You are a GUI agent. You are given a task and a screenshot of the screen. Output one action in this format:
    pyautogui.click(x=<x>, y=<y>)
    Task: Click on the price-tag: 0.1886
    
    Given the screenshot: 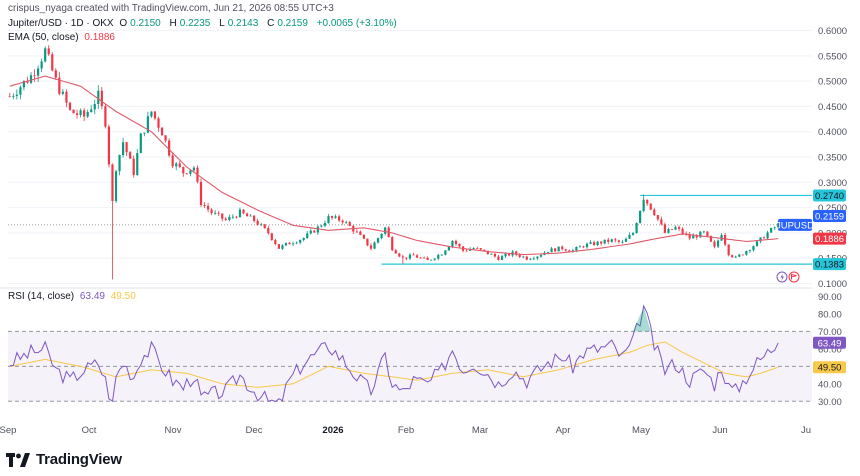 What is the action you would take?
    pyautogui.click(x=829, y=238)
    